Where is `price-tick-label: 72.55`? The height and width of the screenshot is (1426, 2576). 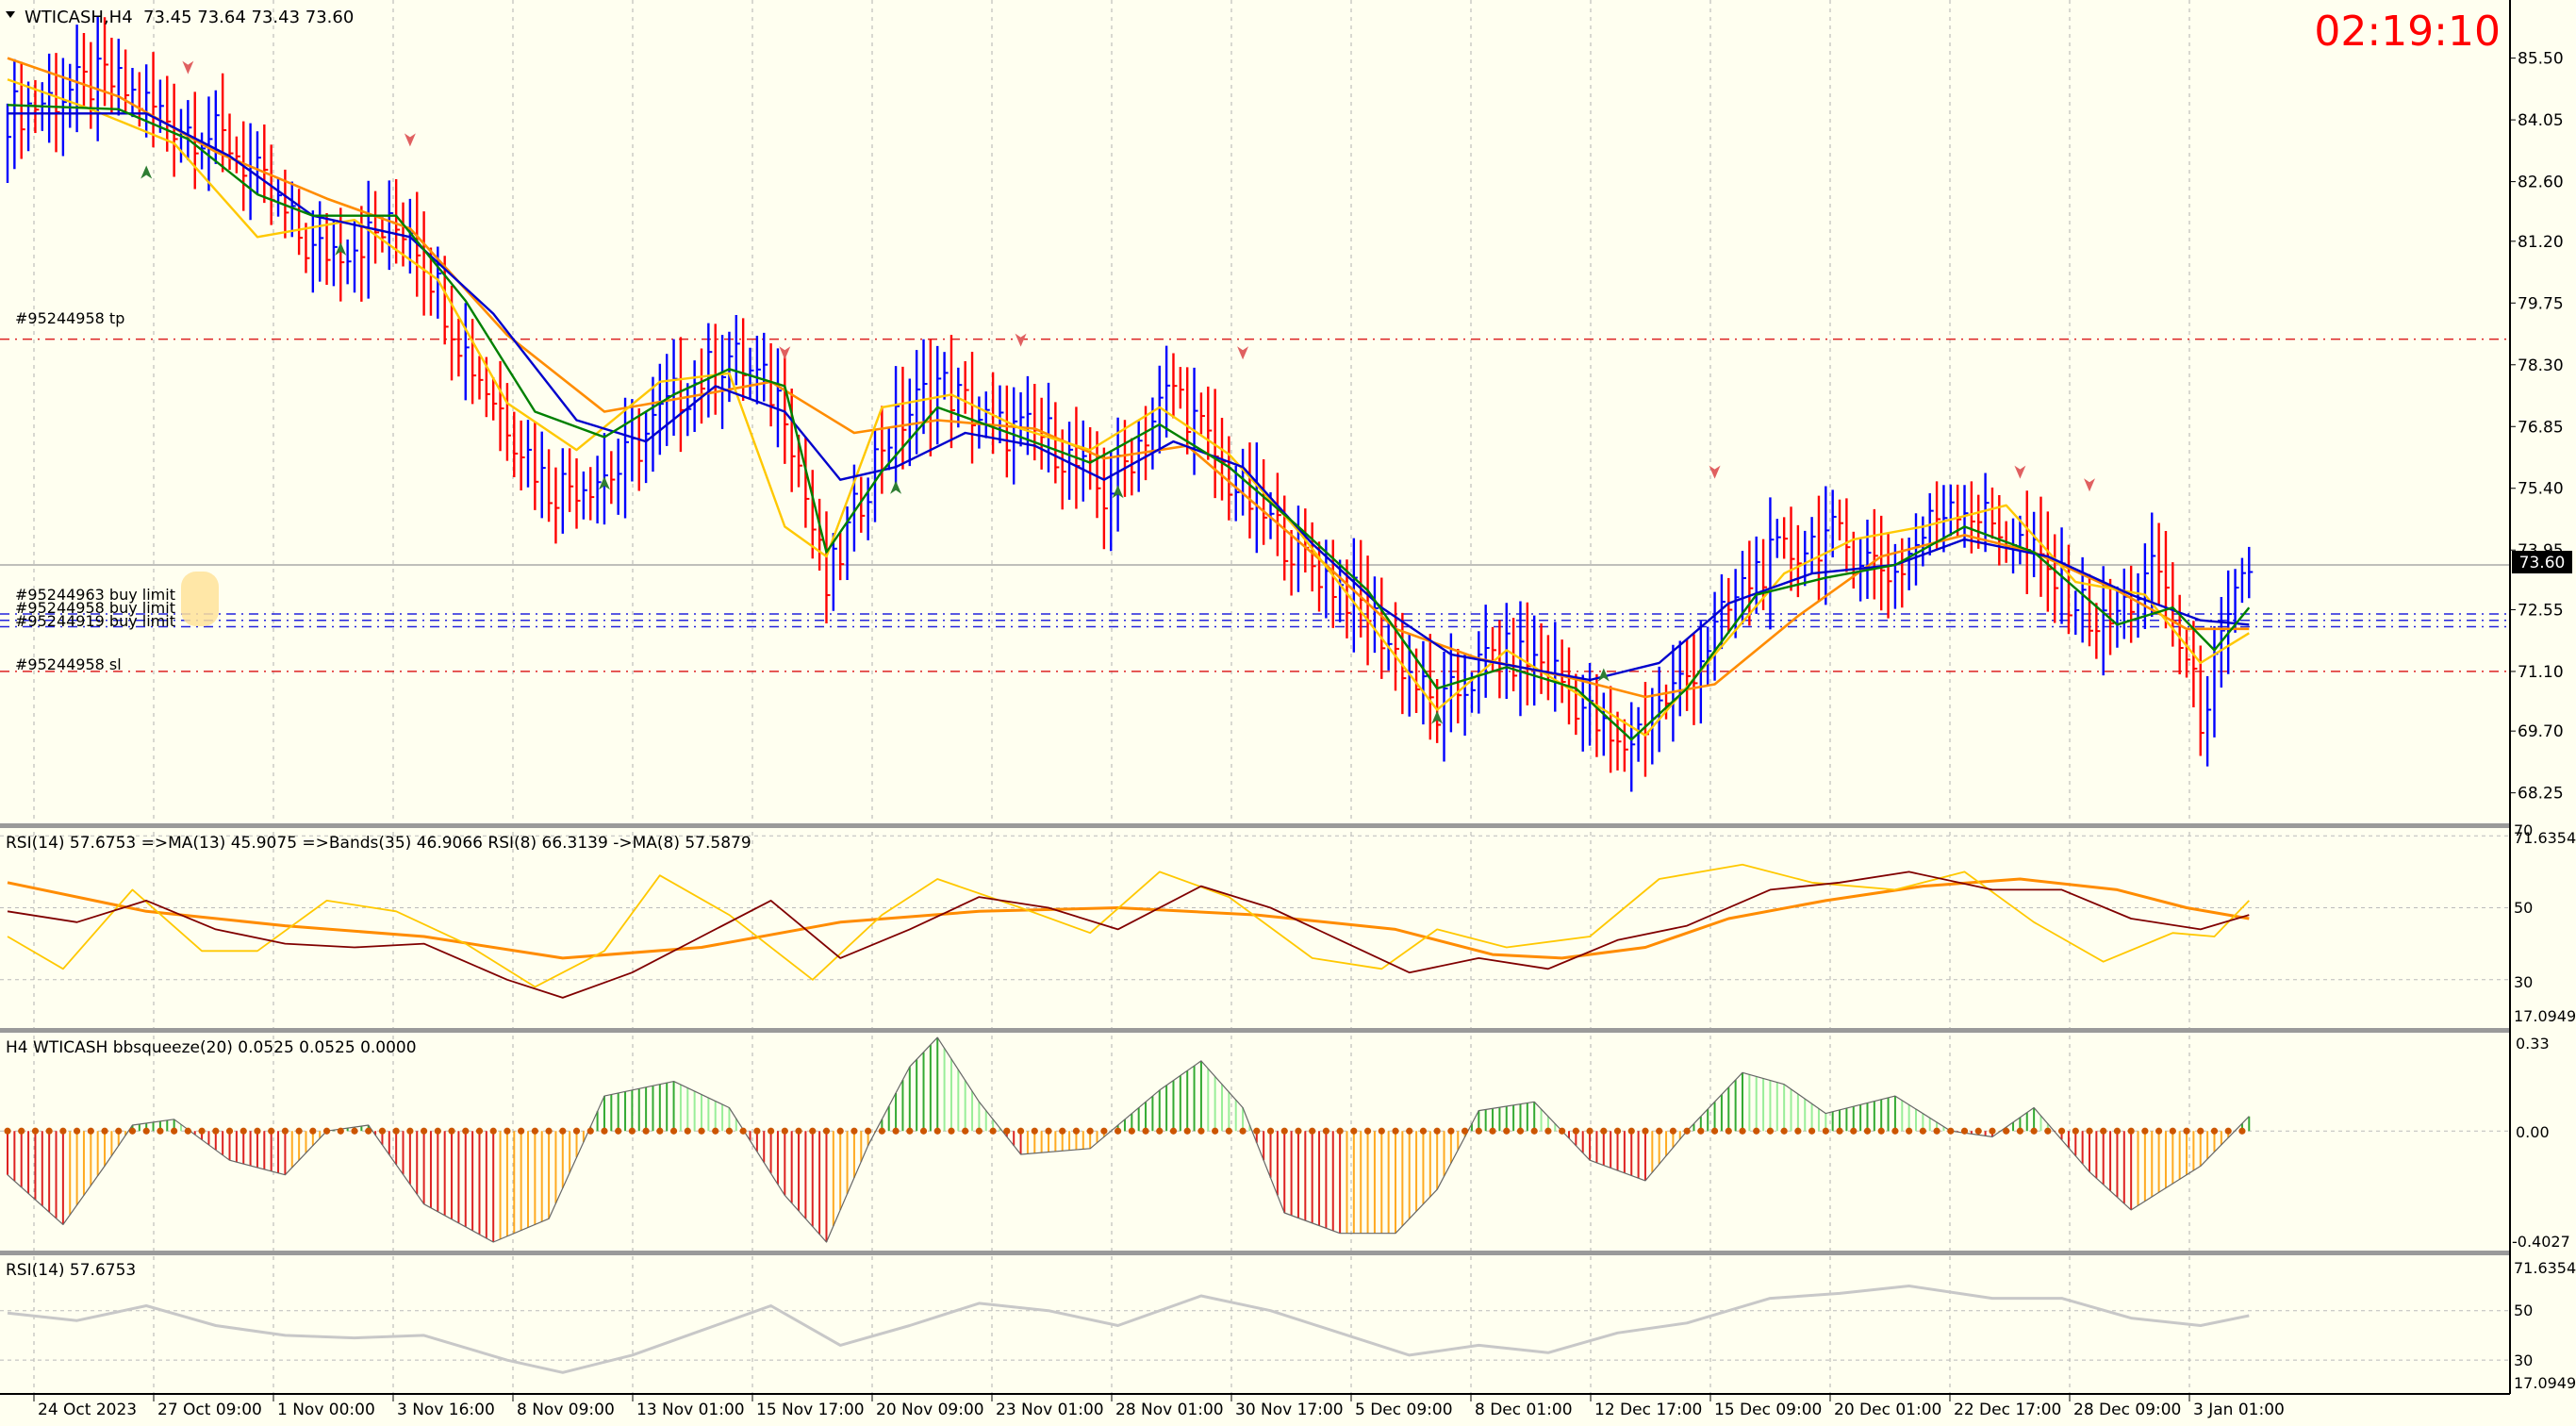 price-tick-label: 72.55 is located at coordinates (2541, 610).